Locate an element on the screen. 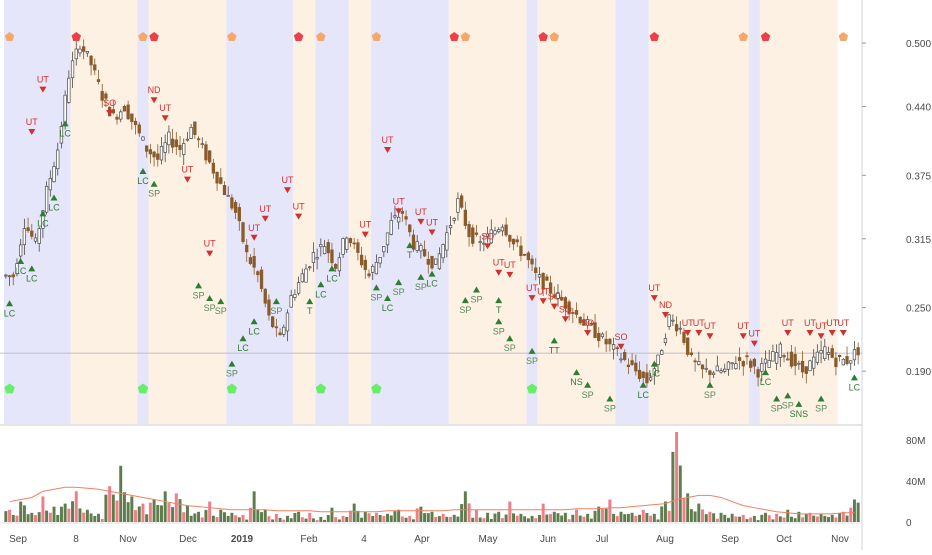 This screenshot has height=555, width=932. price-tick-label: 0.440 is located at coordinates (918, 108).